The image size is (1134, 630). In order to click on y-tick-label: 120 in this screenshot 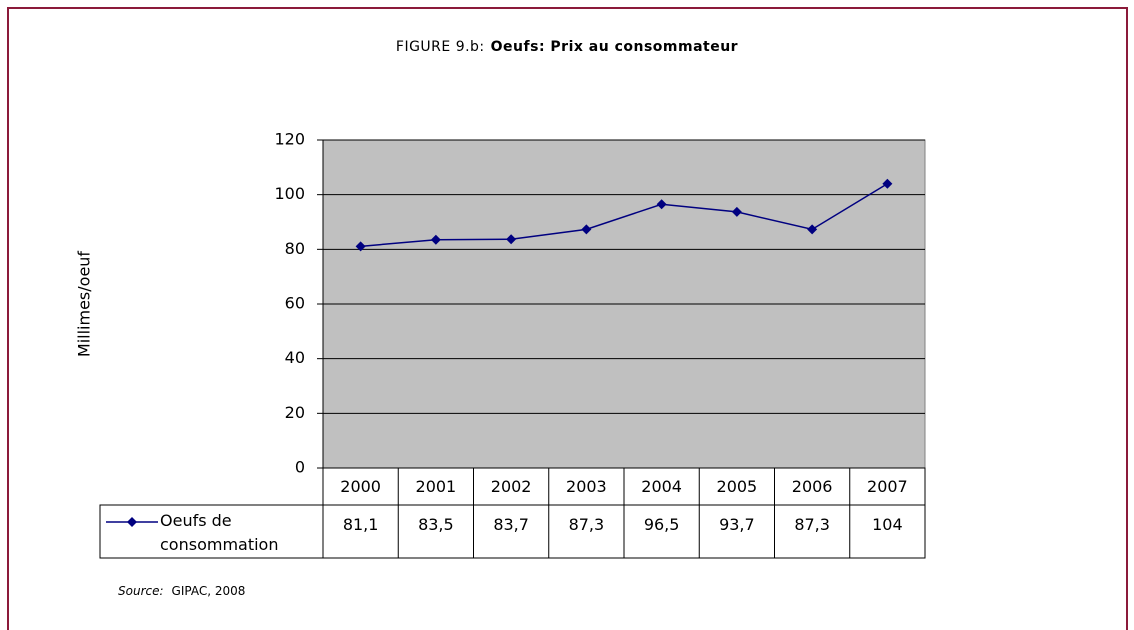, I will do `click(289, 139)`.